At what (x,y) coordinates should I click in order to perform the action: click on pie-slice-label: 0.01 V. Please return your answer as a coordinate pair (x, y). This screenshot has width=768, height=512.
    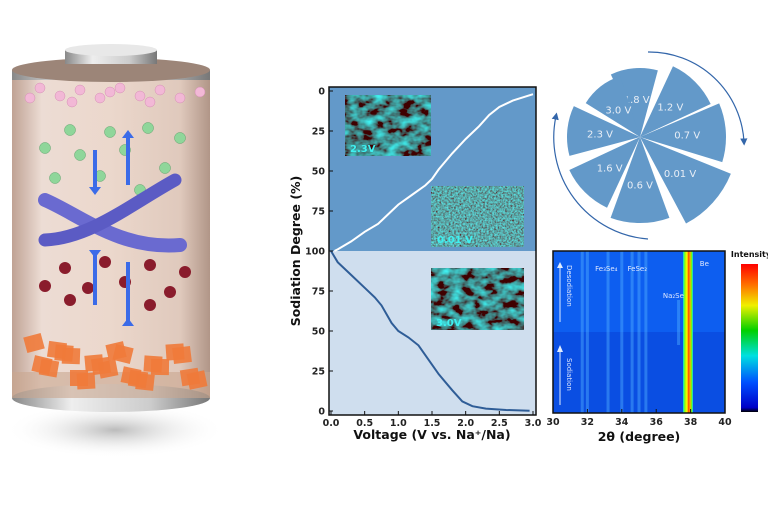
    Looking at the image, I should click on (680, 174).